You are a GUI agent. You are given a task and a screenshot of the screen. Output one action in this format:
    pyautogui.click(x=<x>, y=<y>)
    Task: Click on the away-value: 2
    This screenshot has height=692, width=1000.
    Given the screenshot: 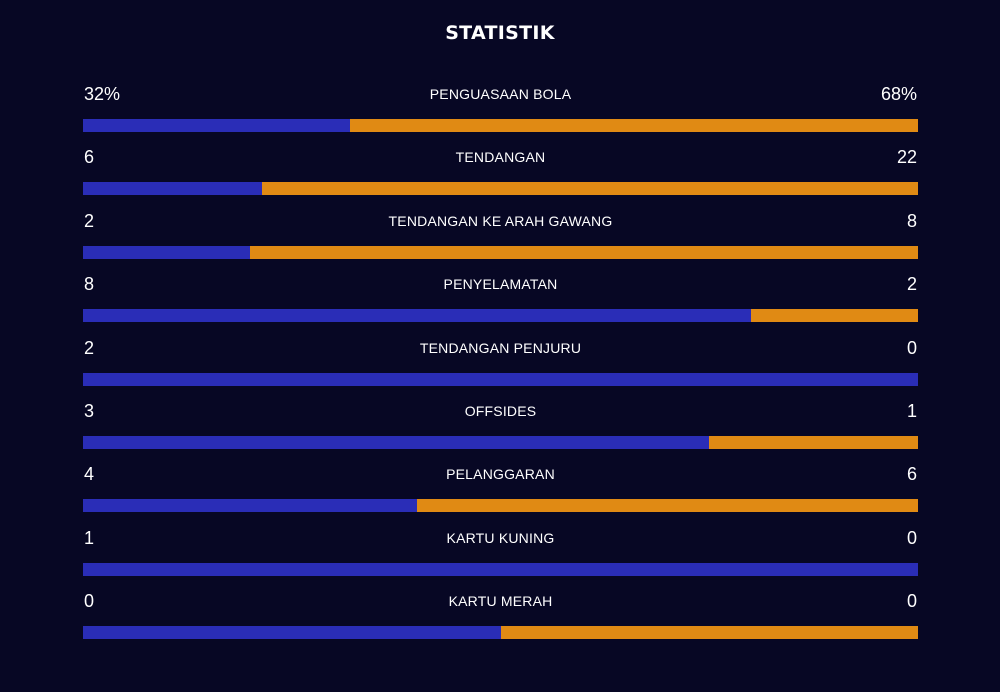 What is the action you would take?
    pyautogui.click(x=911, y=284)
    